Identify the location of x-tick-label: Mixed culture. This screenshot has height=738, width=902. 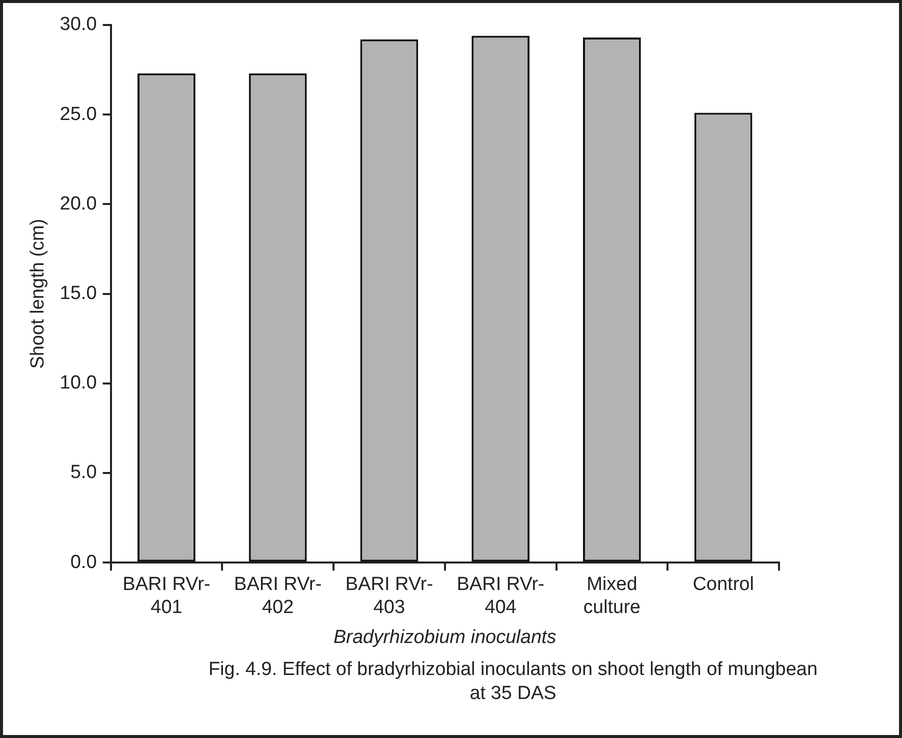
(611, 596).